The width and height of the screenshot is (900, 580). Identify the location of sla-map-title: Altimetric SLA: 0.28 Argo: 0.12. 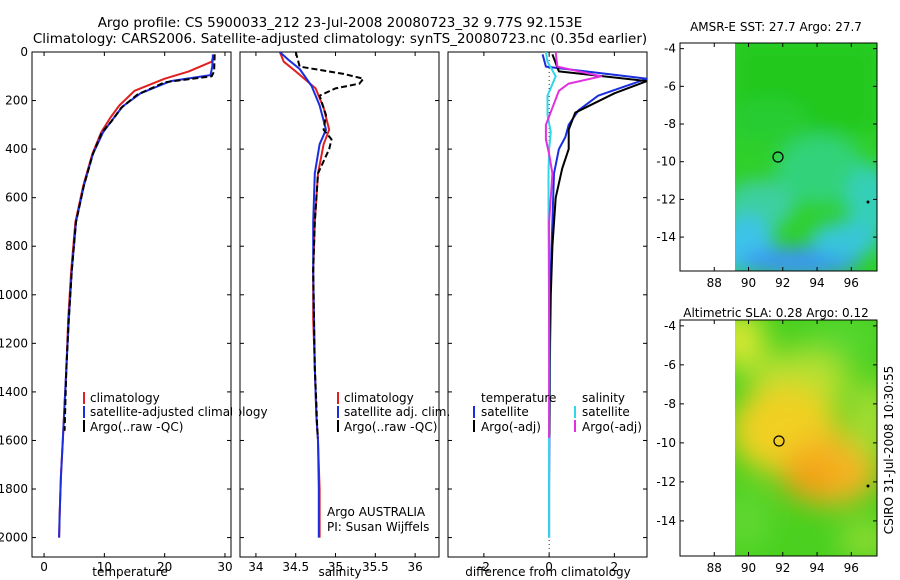
(775, 313).